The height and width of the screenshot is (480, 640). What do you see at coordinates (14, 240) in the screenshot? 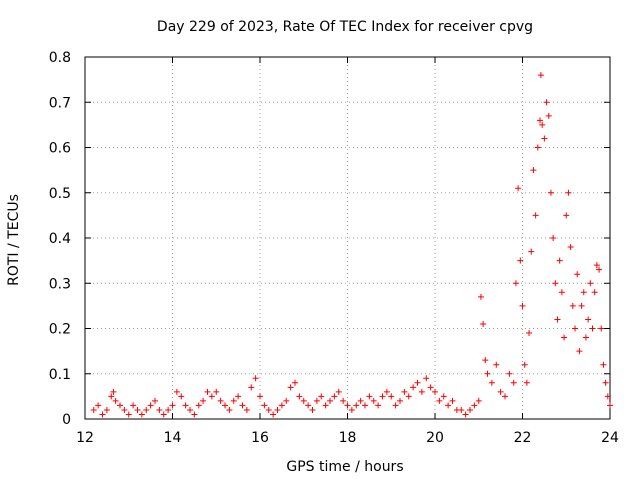
I see `y-axis-label: ROTI / TECUs` at bounding box center [14, 240].